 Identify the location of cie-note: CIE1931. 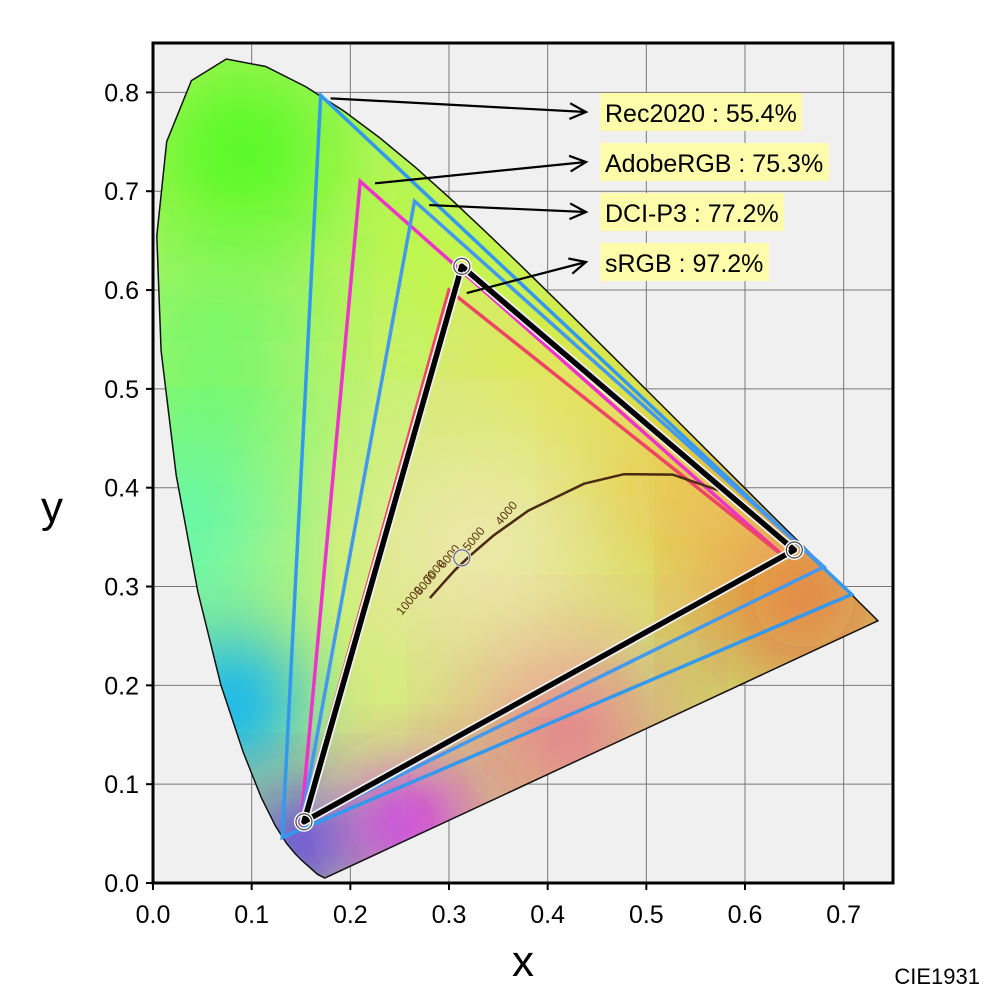
(937, 976).